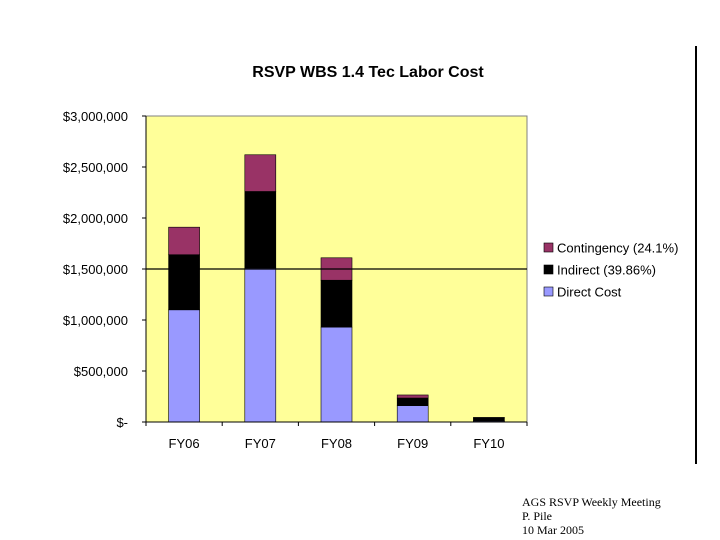 This screenshot has height=540, width=720. Describe the element at coordinates (591, 502) in the screenshot. I see `footer-meeting: AGS RSVP Weekly Meeting` at that location.